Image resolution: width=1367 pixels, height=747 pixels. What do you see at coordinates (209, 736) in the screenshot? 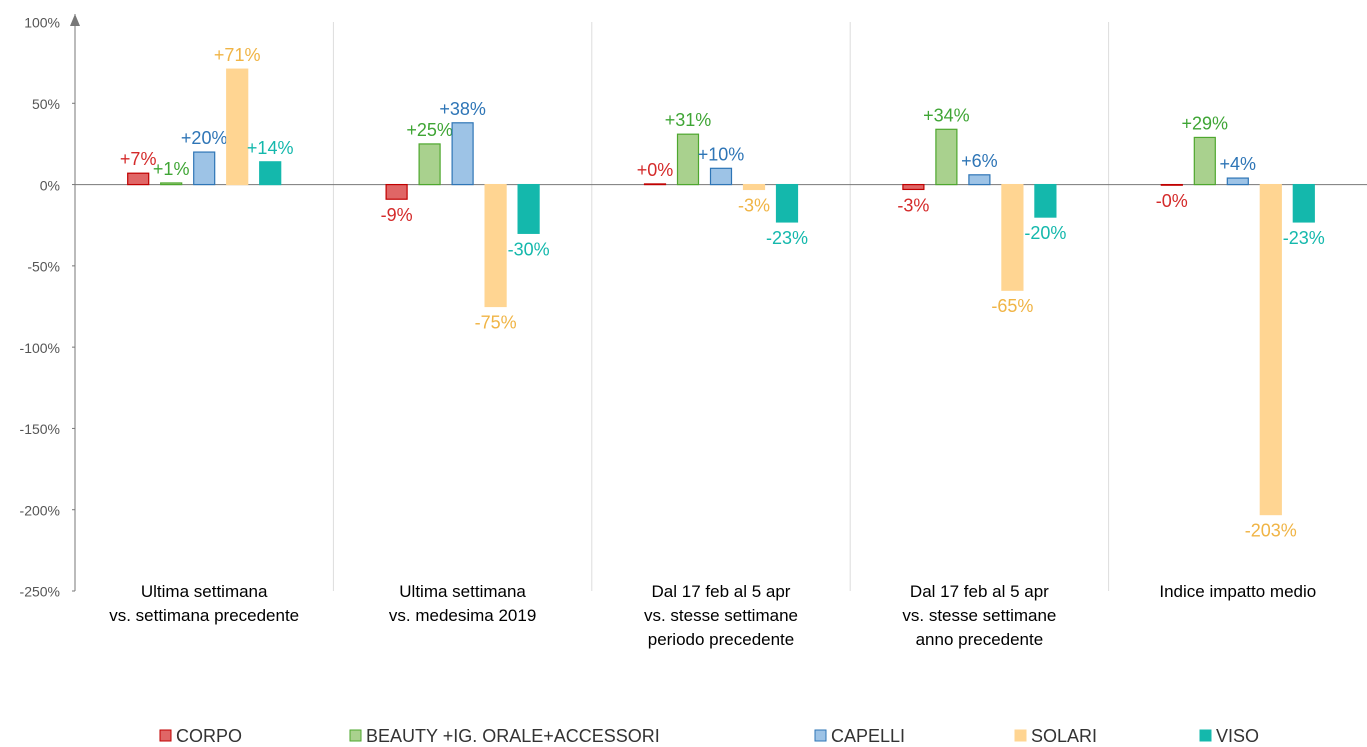
I see `legend-label: CORPO` at bounding box center [209, 736].